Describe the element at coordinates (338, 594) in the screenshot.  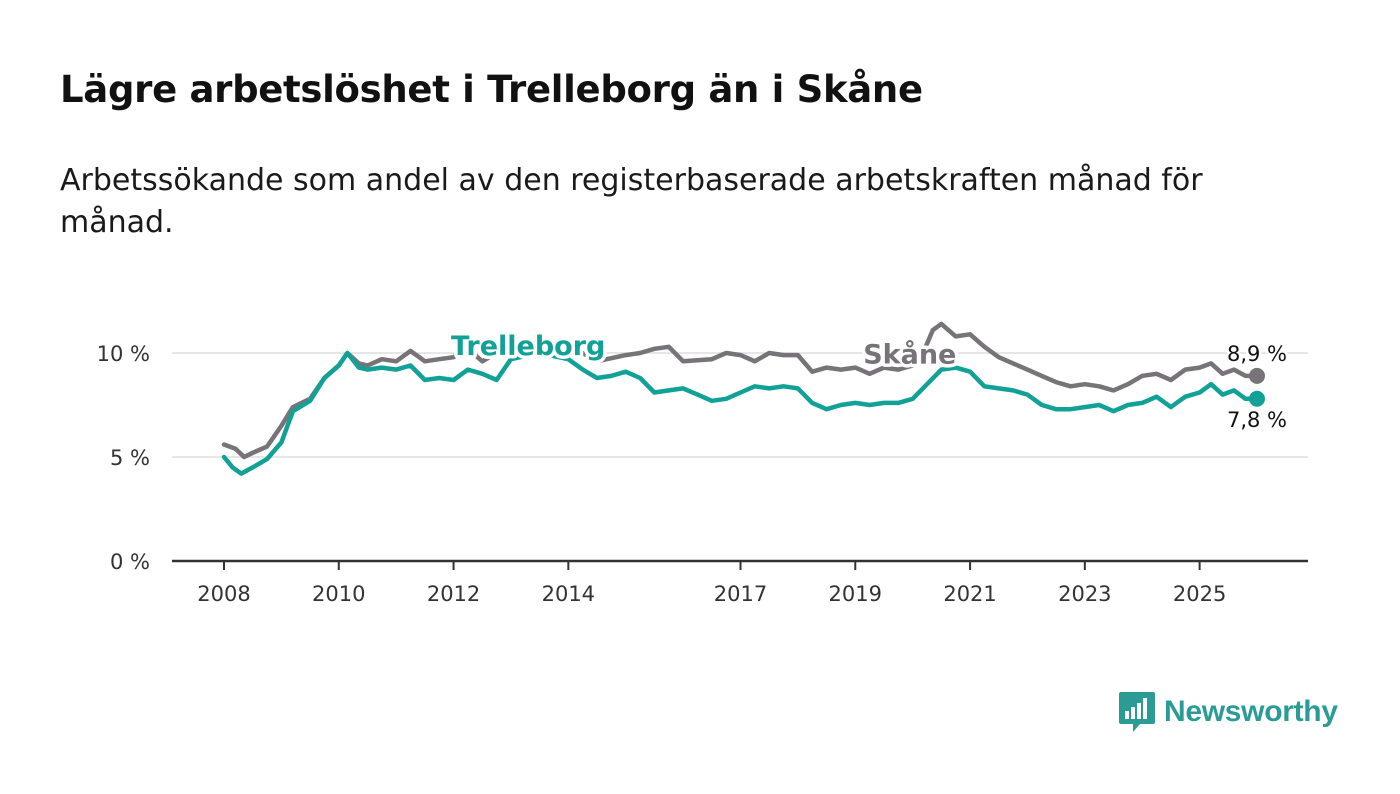
I see `x-tick-label: 2010` at that location.